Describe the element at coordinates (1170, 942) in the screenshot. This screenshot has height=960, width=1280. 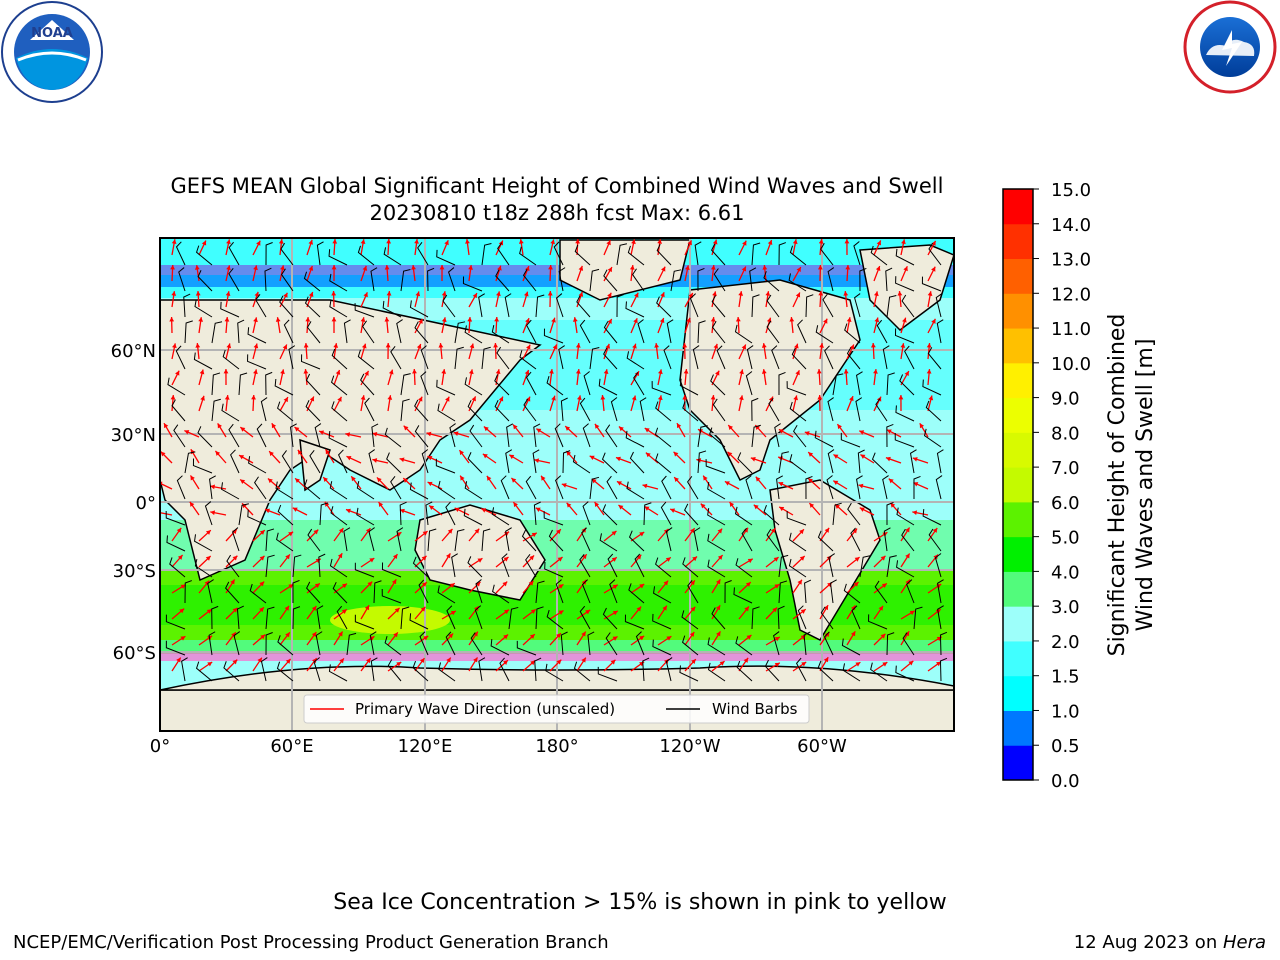
I see `footer-date: 12 Aug 2023 on Hera` at that location.